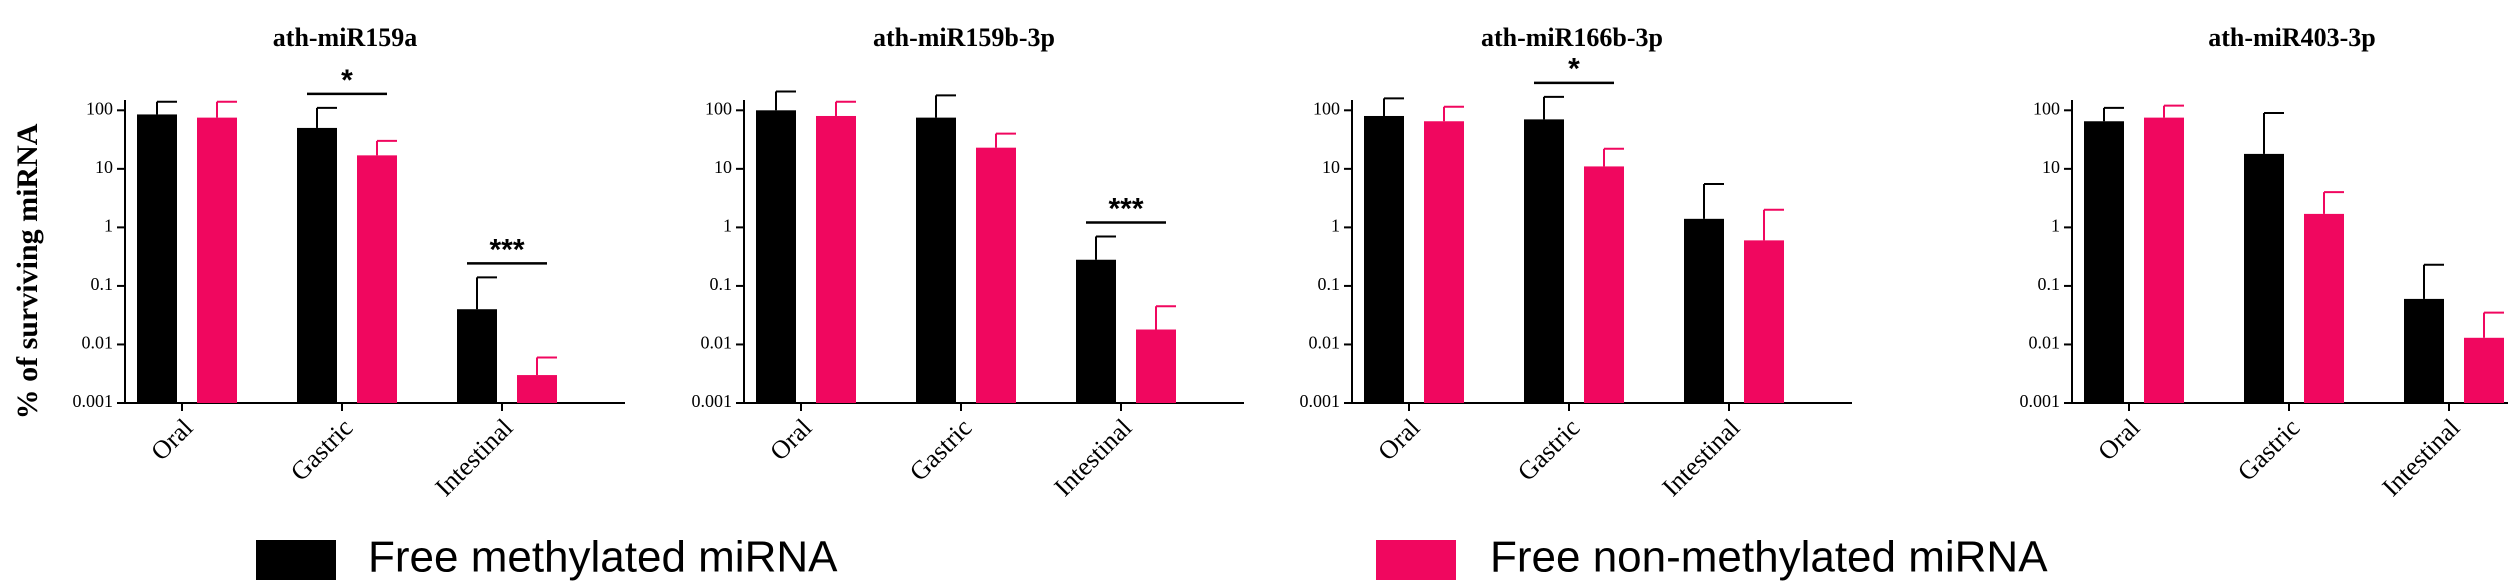 Image resolution: width=2508 pixels, height=588 pixels. I want to click on chart-title: ath-miR159a, so click(345, 37).